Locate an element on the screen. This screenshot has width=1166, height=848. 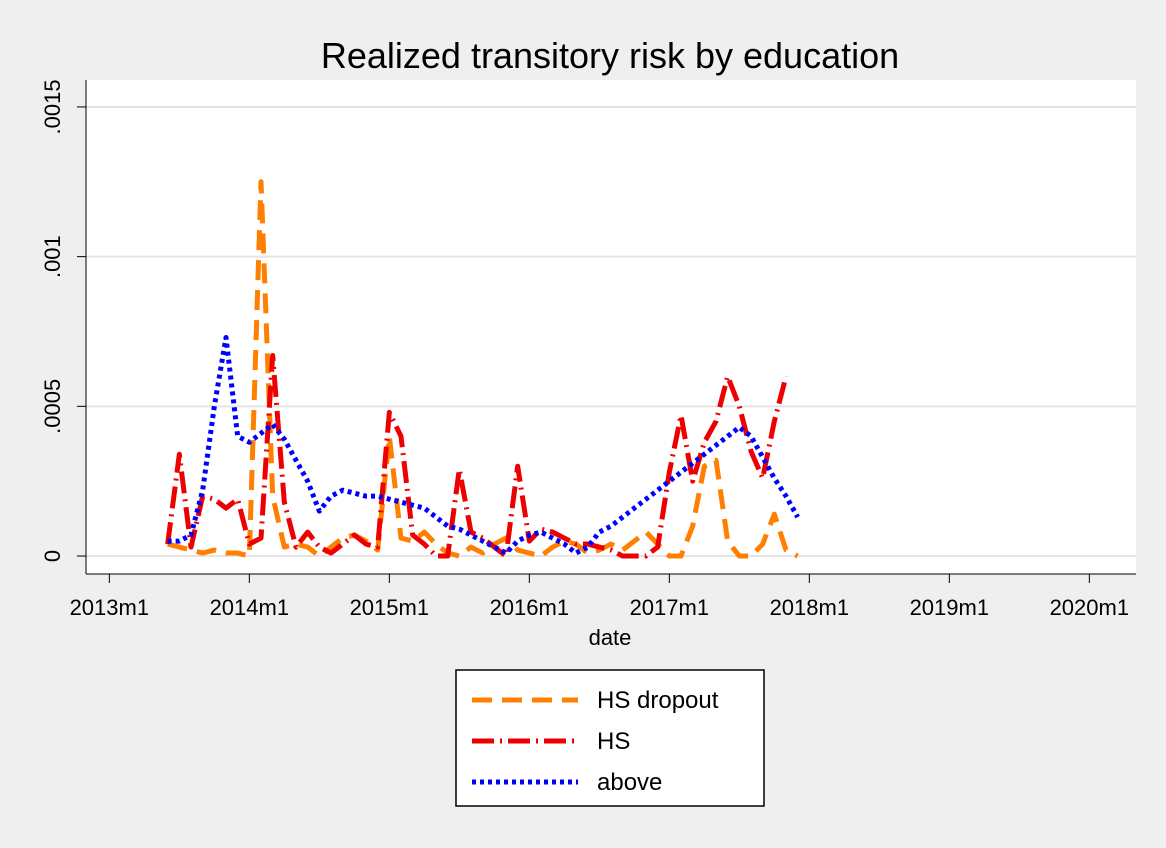
x-tick-label: 2020m1 is located at coordinates (1090, 607).